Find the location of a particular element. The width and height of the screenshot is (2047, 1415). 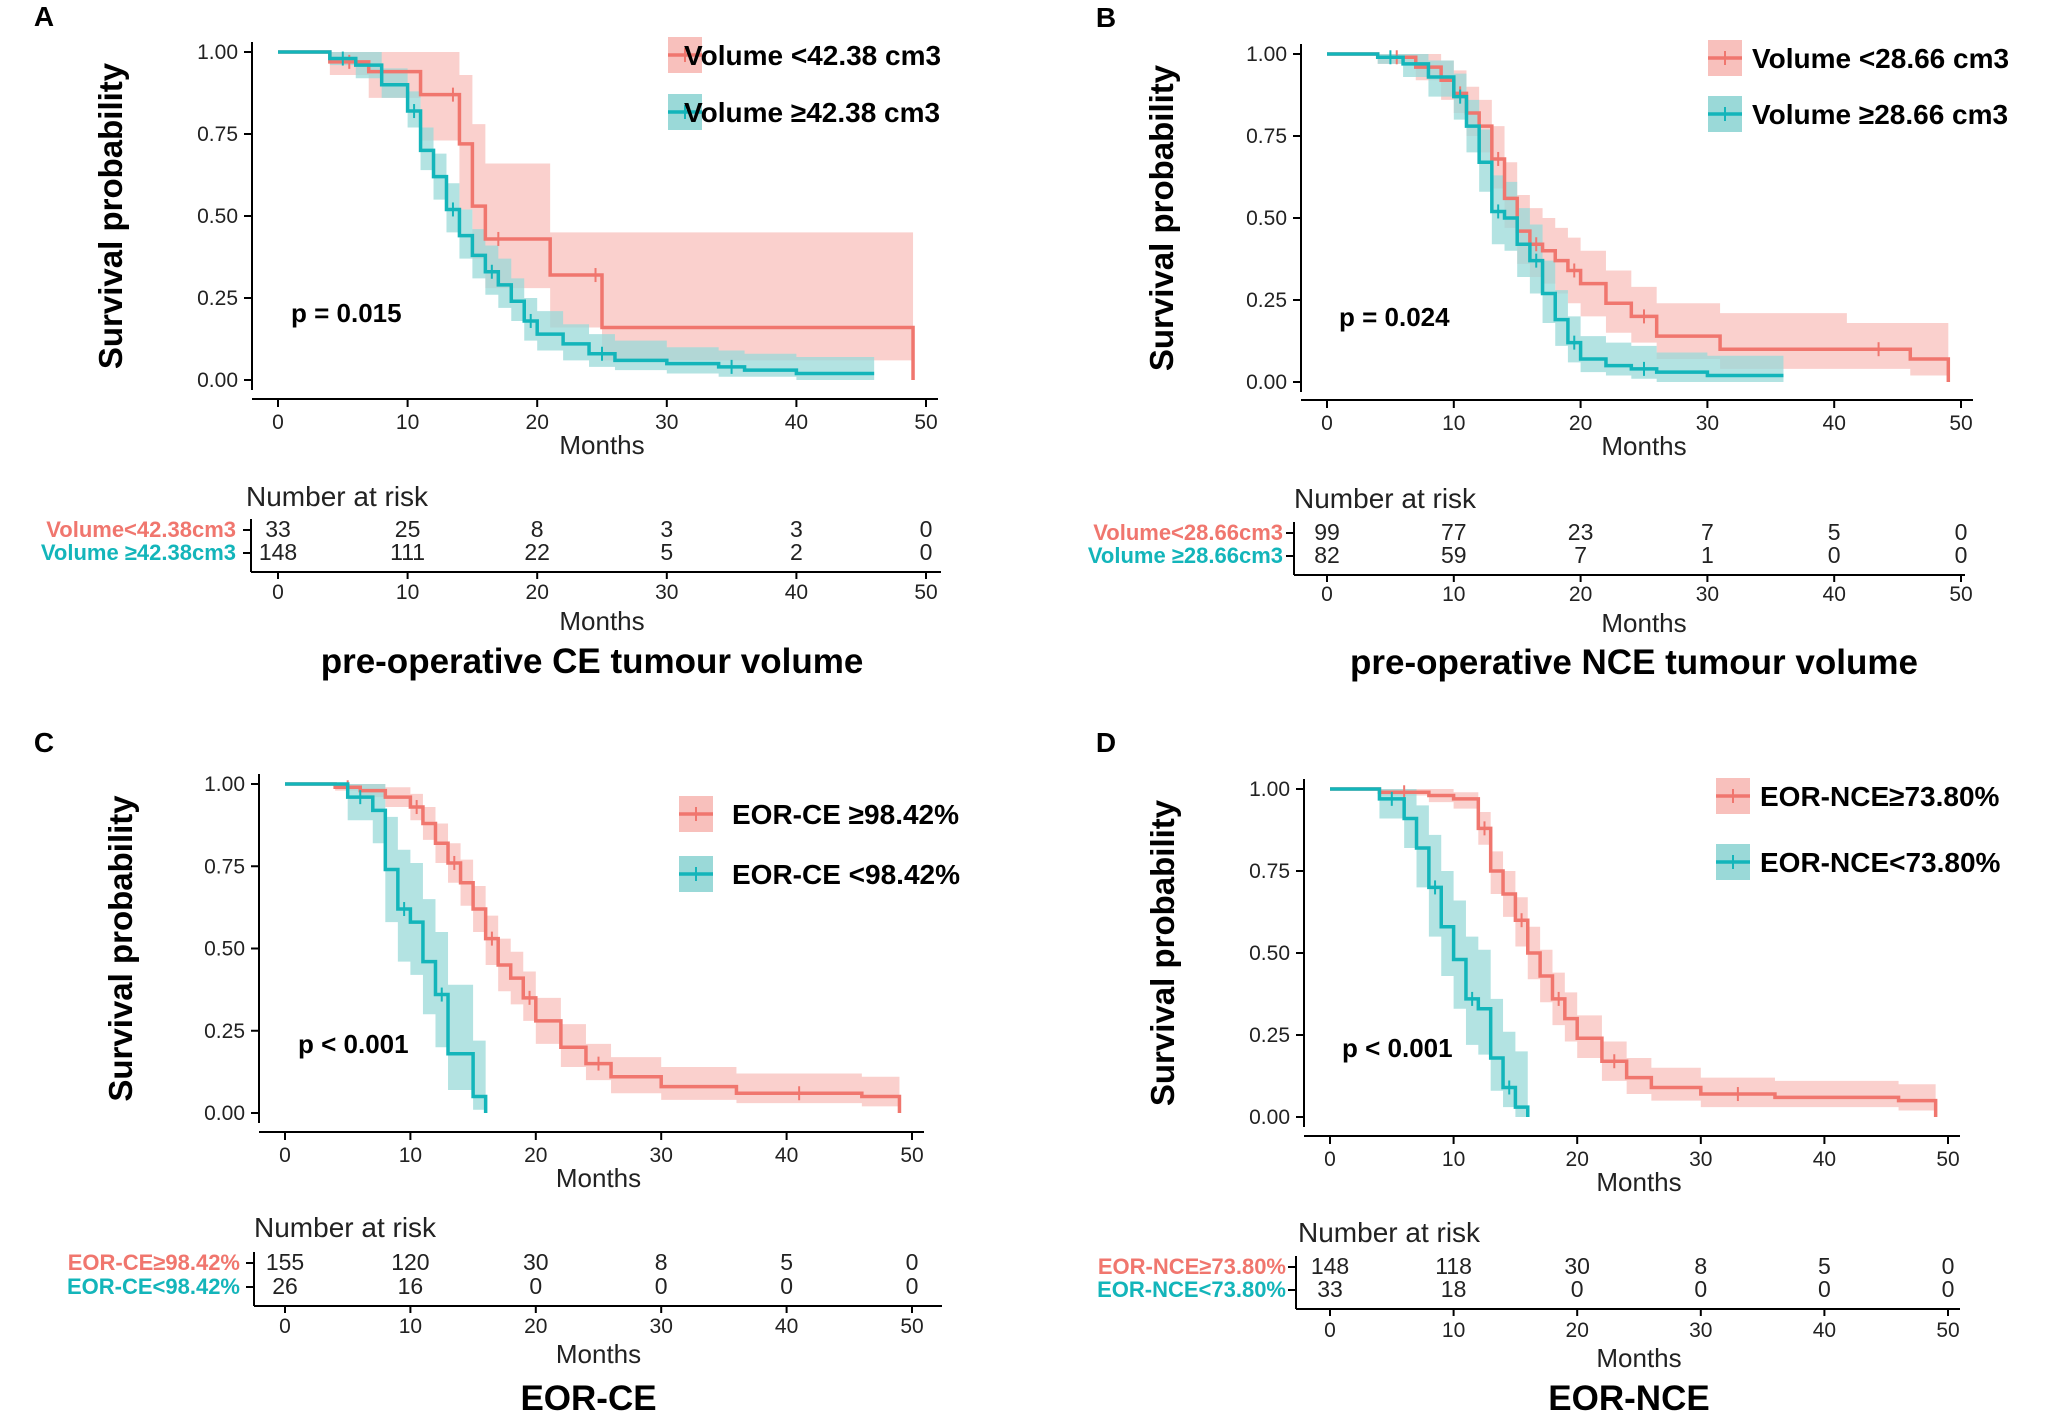

legend-entry: Volume <28.66 cm3 is located at coordinates (1880, 58).